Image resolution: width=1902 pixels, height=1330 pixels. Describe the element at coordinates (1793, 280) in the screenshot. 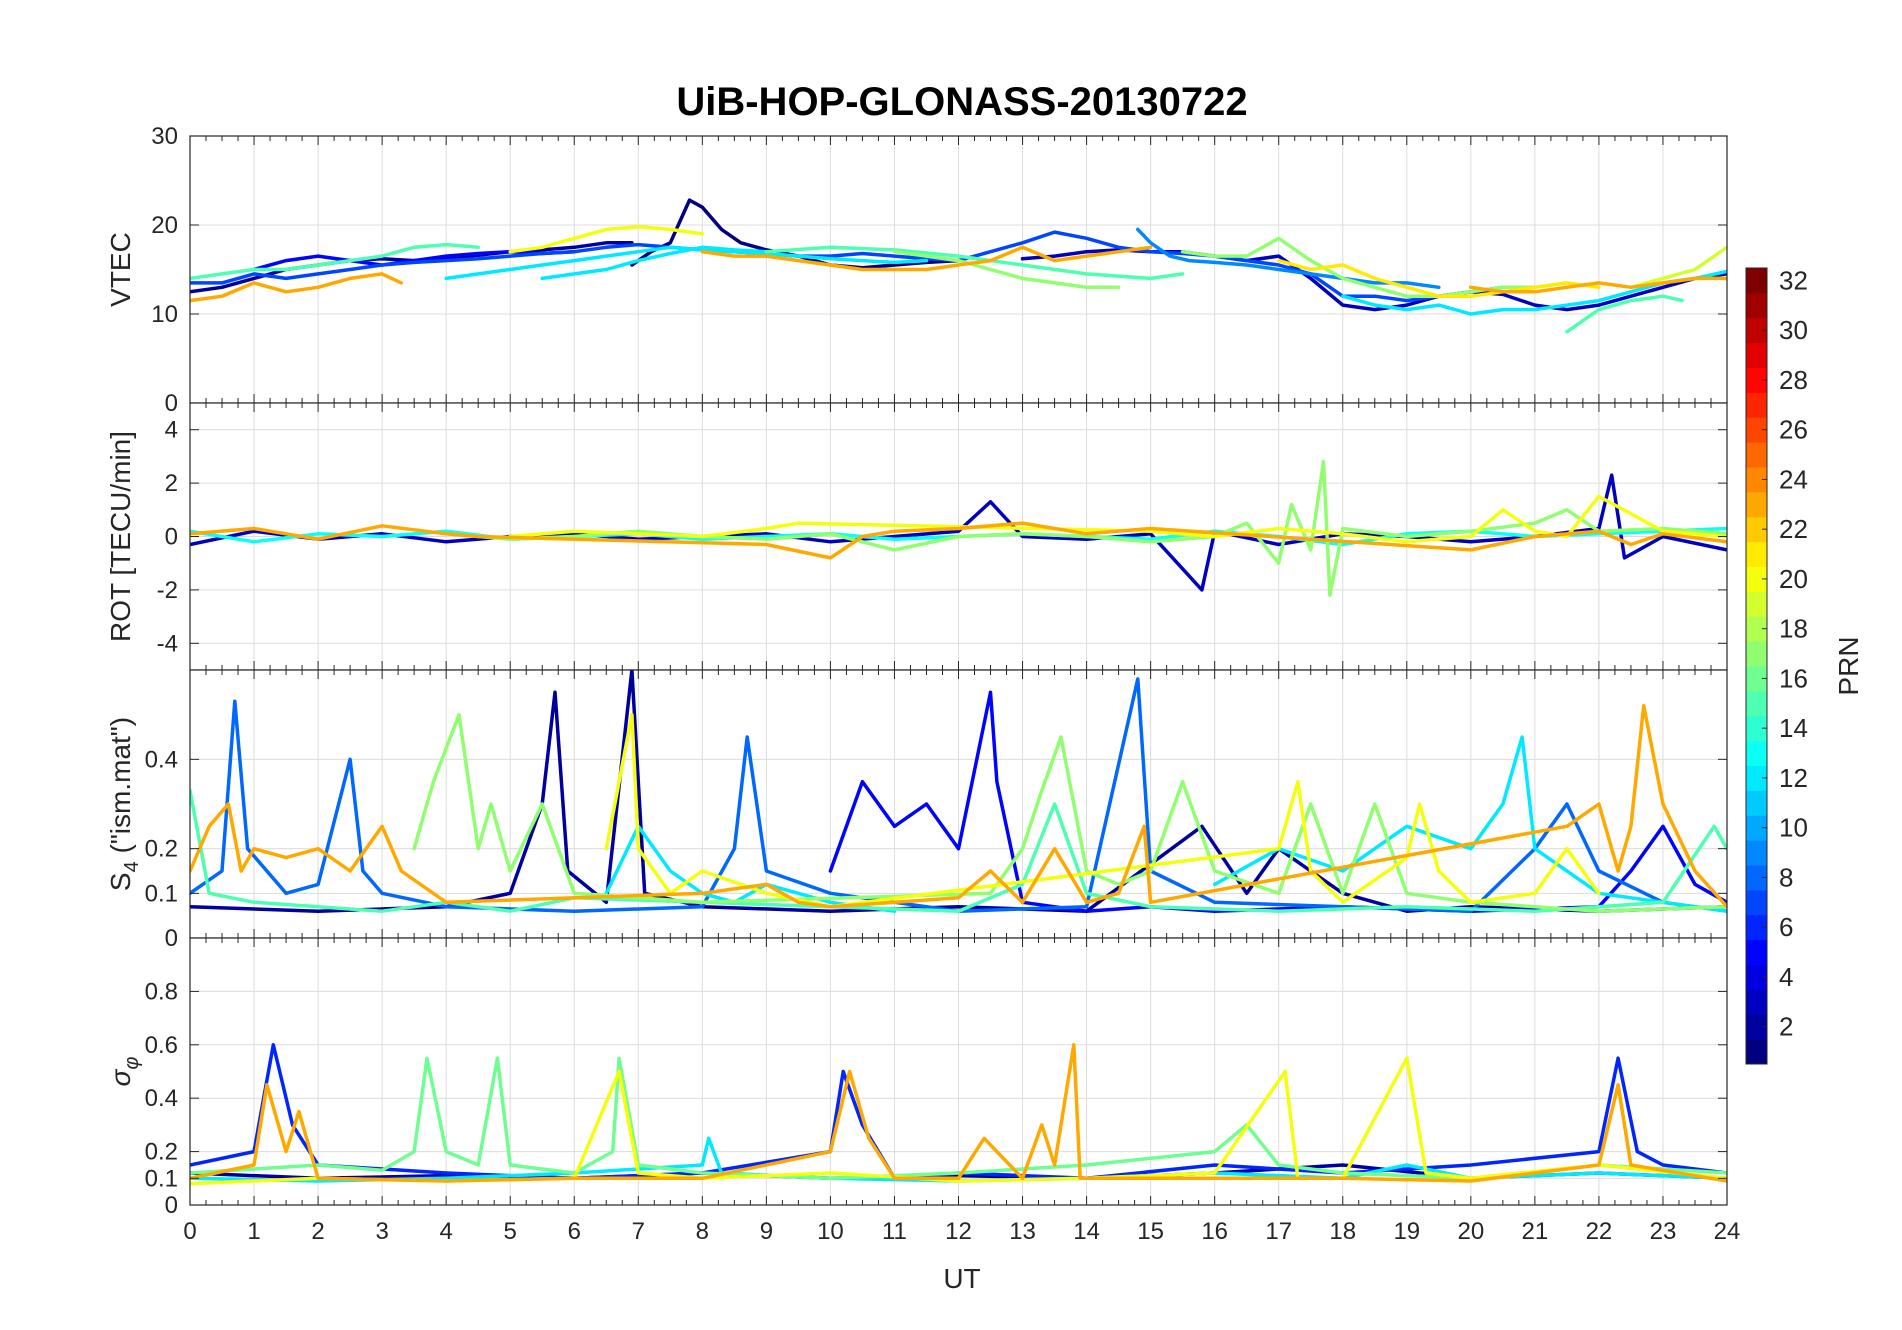

I see `colorbar-tick-label: 32` at that location.